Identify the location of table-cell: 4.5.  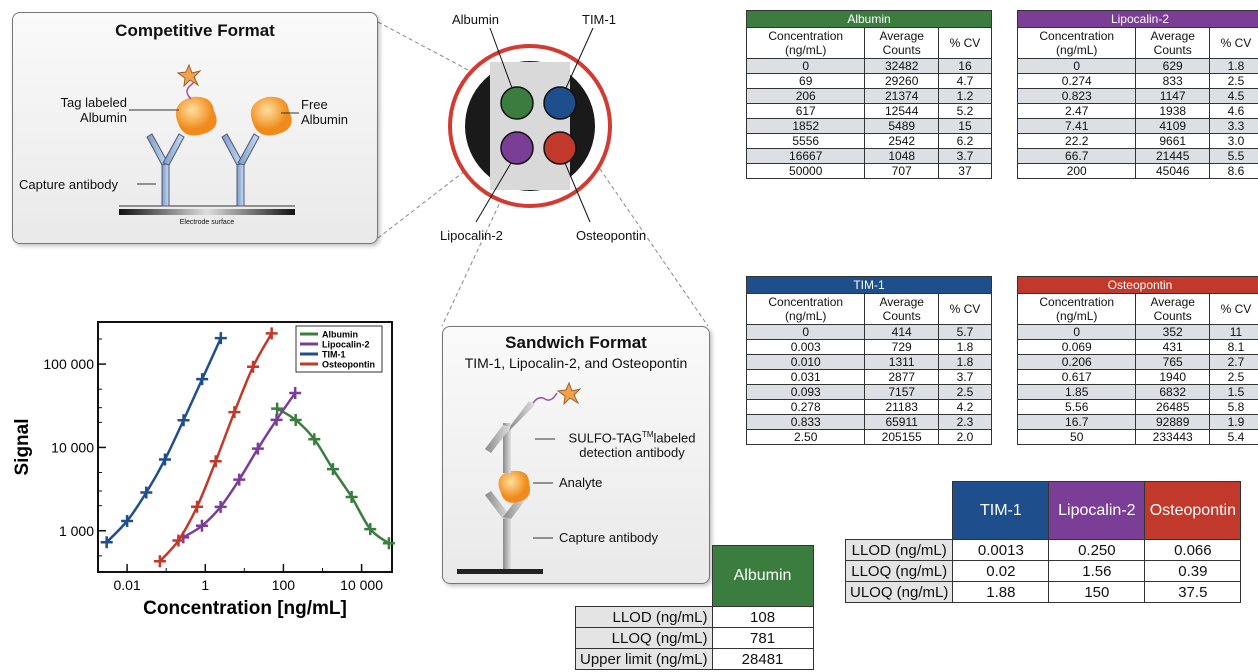
(1233, 96).